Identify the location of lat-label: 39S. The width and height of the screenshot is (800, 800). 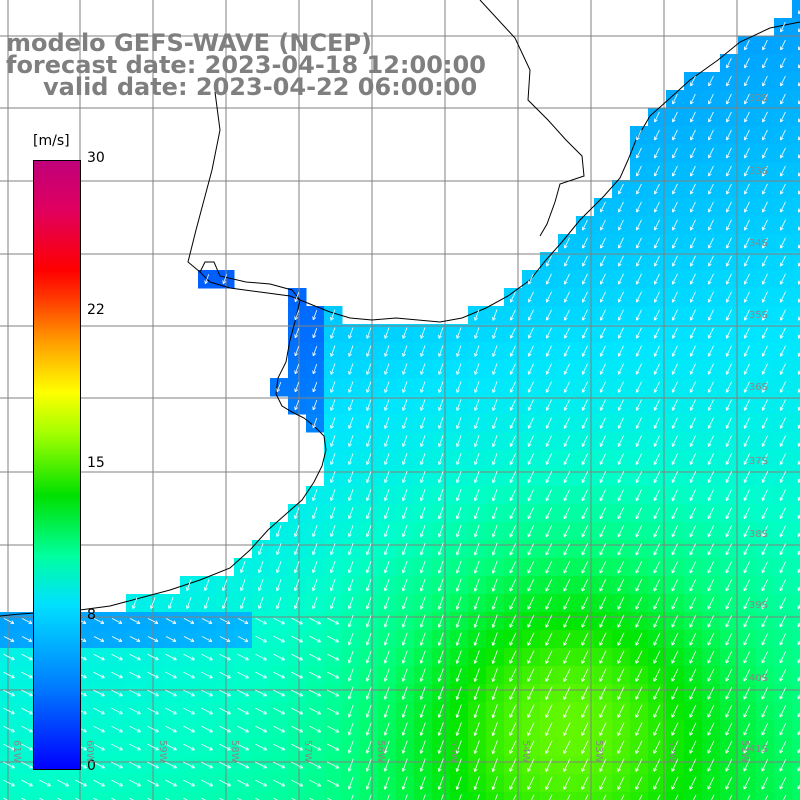
(758, 605).